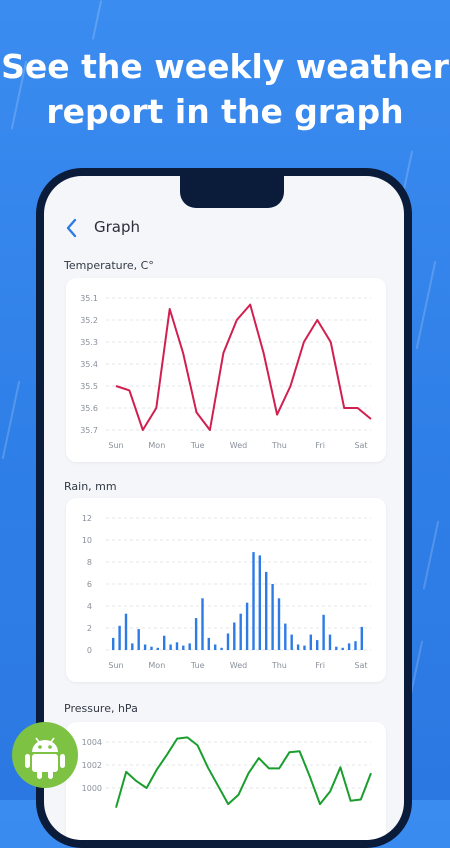 This screenshot has width=450, height=848. What do you see at coordinates (89, 606) in the screenshot?
I see `rain-y-tick-label: 4` at bounding box center [89, 606].